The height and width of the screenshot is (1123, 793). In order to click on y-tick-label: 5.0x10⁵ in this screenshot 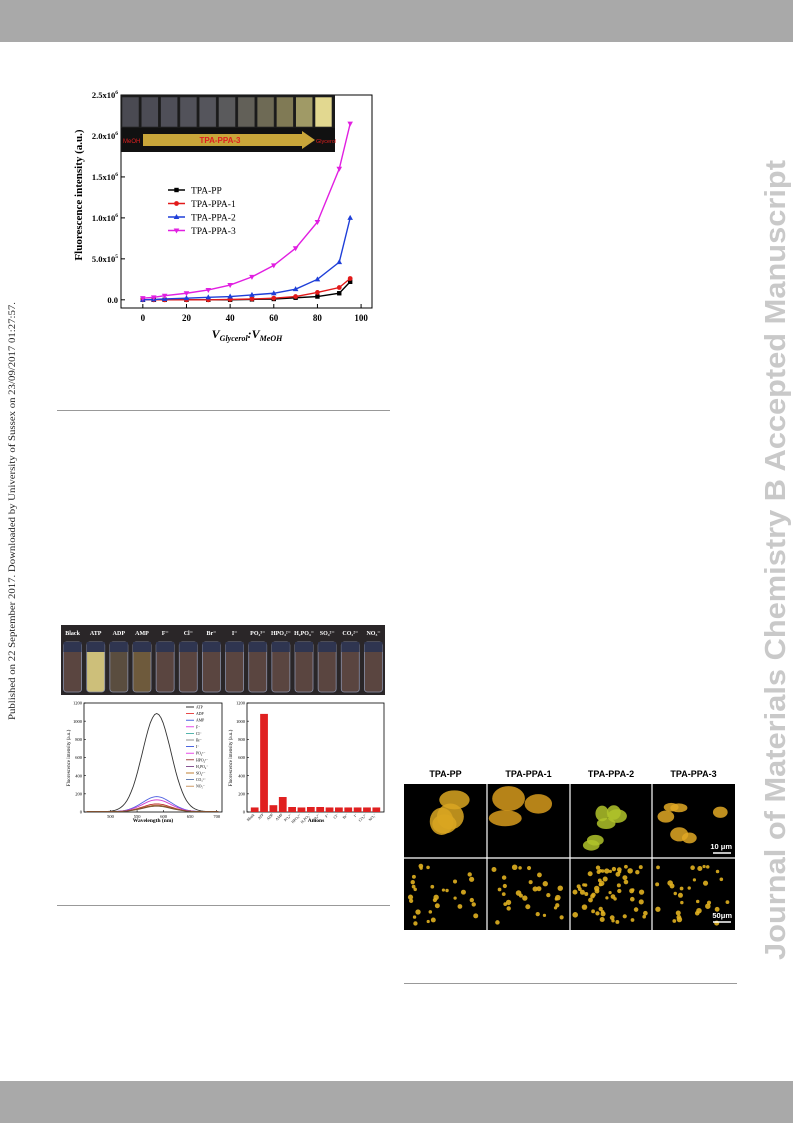, I will do `click(105, 259)`.